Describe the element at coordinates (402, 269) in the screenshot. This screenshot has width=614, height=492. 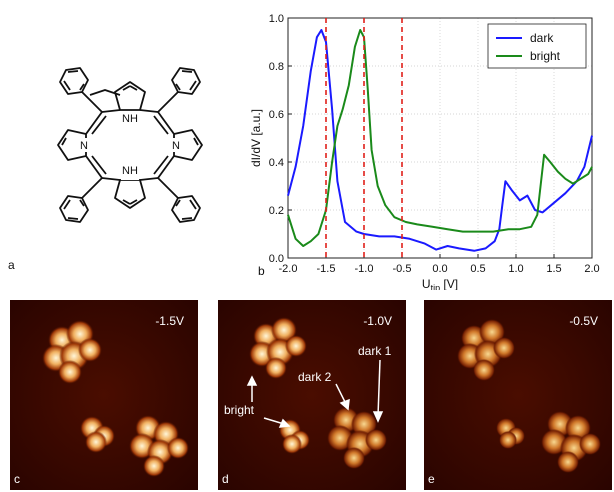
I see `x-tick-label: -0.5` at that location.